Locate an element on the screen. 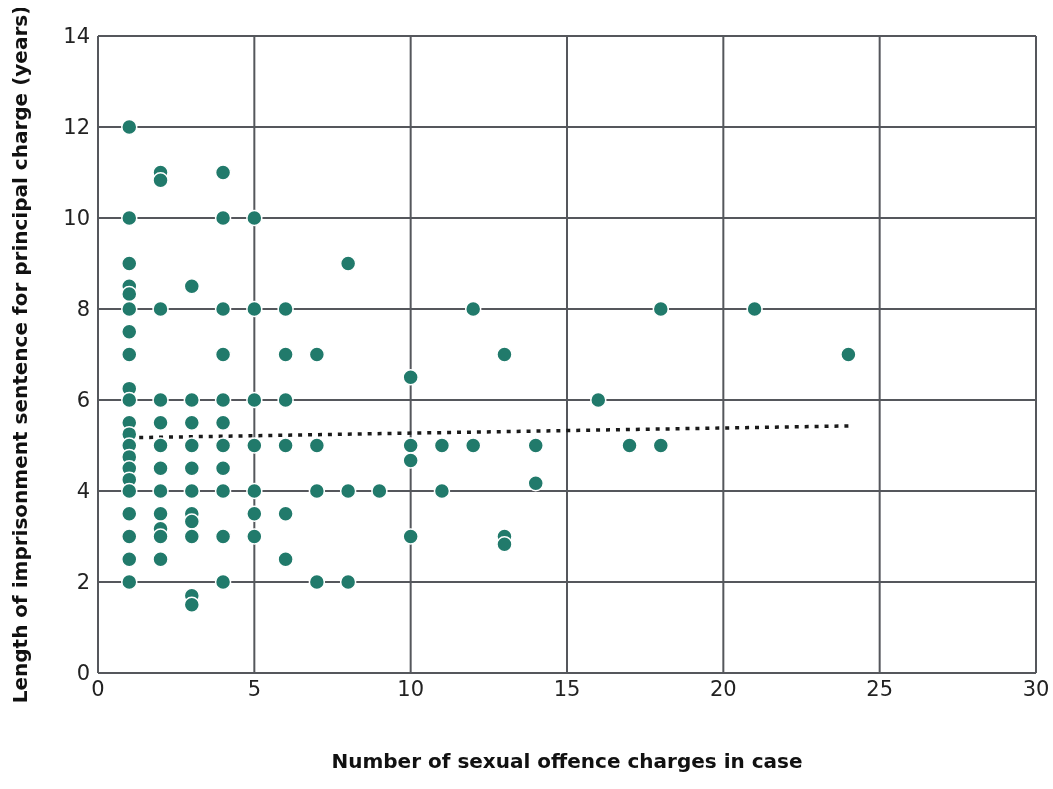  x-axis-title: Number of sexual offence charges in case is located at coordinates (567, 761).